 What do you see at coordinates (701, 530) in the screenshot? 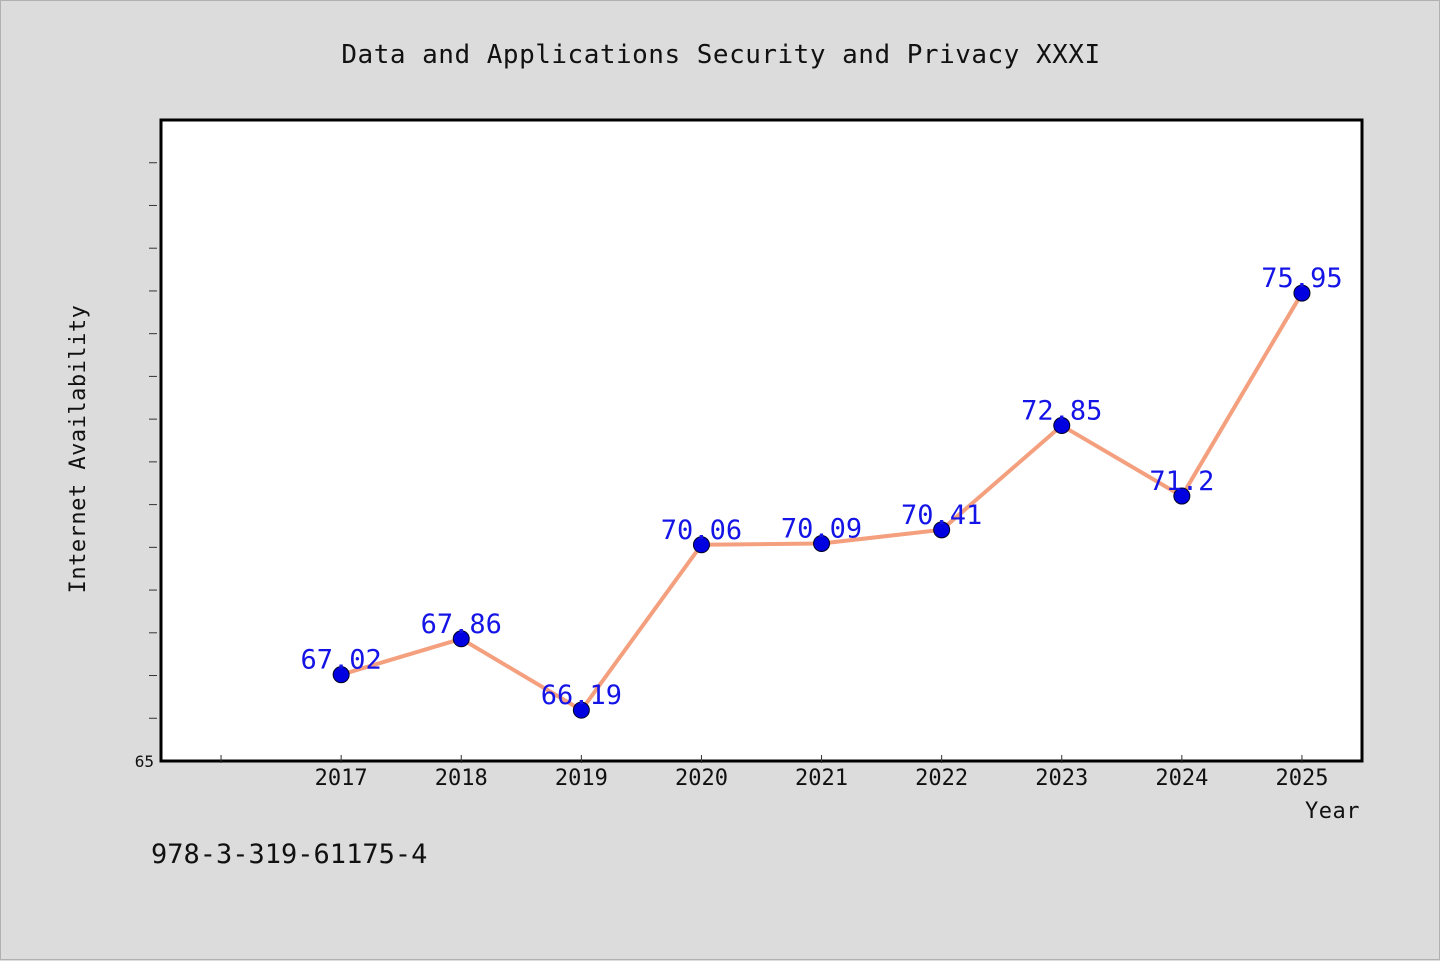
I see `data-label: 70.06` at bounding box center [701, 530].